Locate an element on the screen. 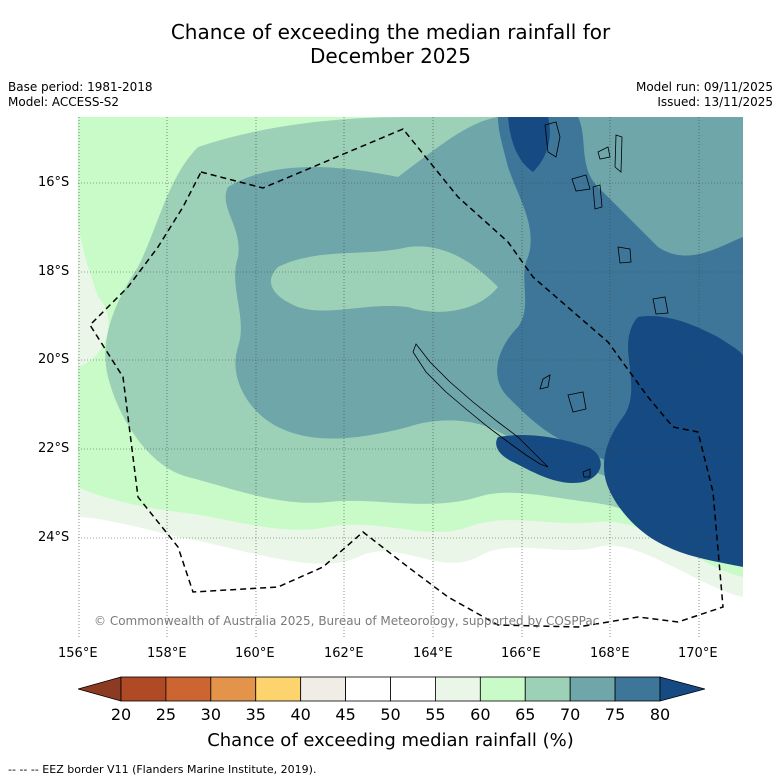 Image resolution: width=781 pixels, height=781 pixels. isle-of-pines is located at coordinates (586, 473).